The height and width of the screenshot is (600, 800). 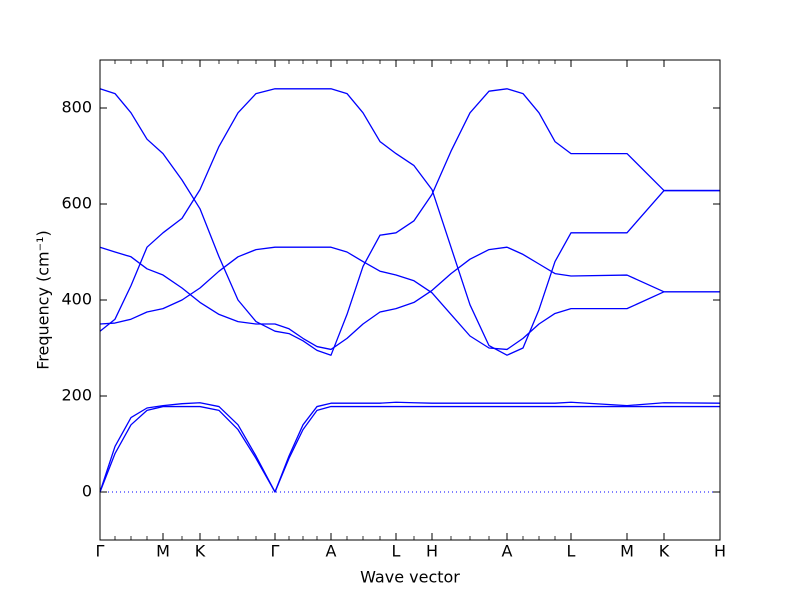 What do you see at coordinates (43, 299) in the screenshot?
I see `y-axis-label: Frequency (cm⁻¹)` at bounding box center [43, 299].